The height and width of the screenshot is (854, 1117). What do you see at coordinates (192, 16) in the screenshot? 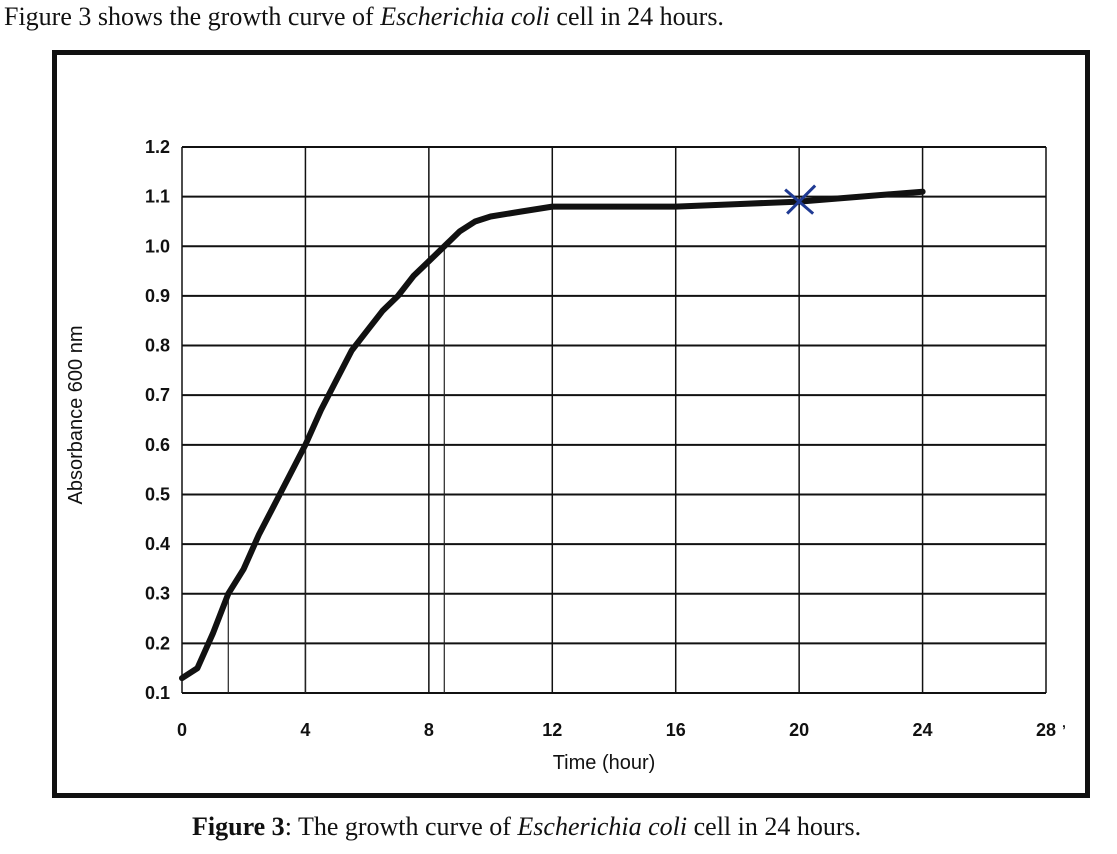
I see `intro-prefix: Figure 3 shows the growth curve of` at bounding box center [192, 16].